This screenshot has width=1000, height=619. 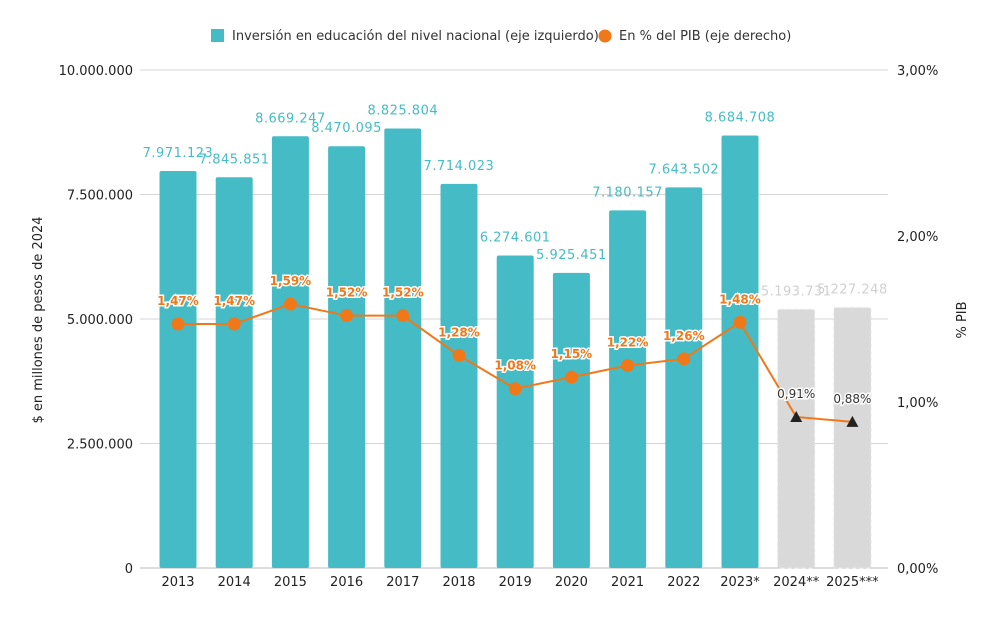 What do you see at coordinates (100, 320) in the screenshot?
I see `y-tick-label: 5.000.000` at bounding box center [100, 320].